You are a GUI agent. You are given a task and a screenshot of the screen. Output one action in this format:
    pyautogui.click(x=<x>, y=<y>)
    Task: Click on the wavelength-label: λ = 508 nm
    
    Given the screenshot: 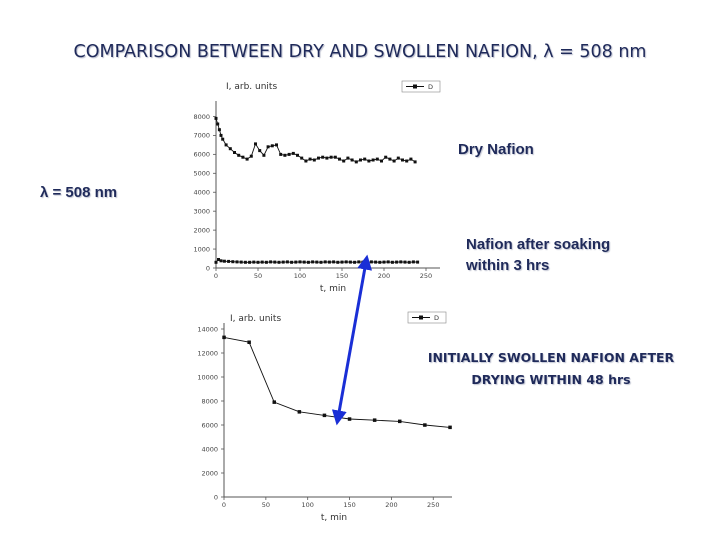 What is the action you would take?
    pyautogui.click(x=79, y=192)
    